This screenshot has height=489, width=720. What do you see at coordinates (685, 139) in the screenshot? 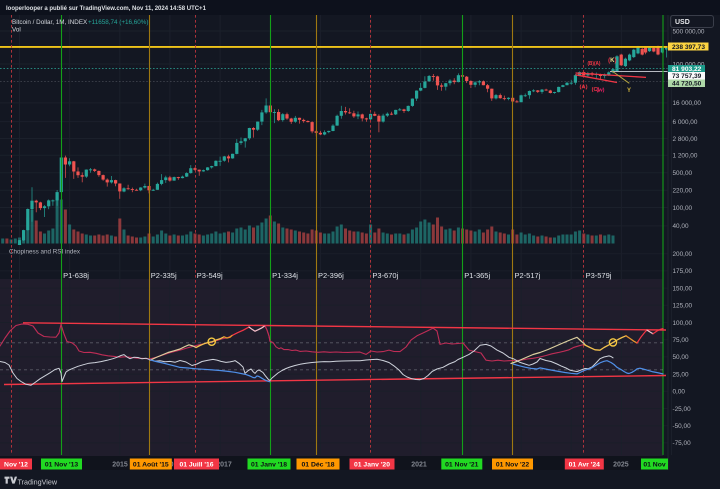
I see `svg-text: 2 800,00` at bounding box center [685, 139].